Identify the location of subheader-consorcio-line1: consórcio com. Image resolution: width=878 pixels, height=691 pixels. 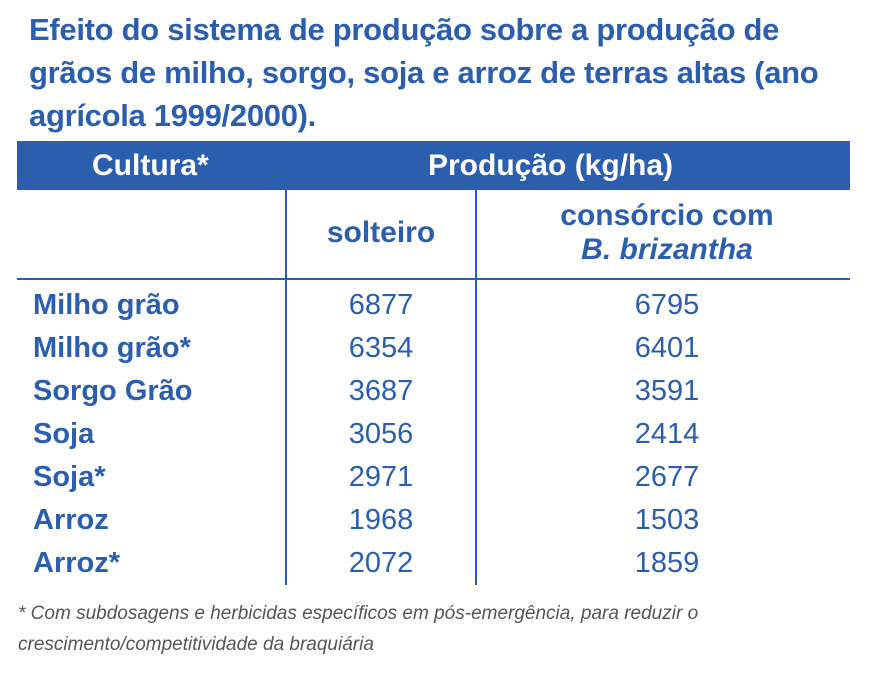
(667, 215).